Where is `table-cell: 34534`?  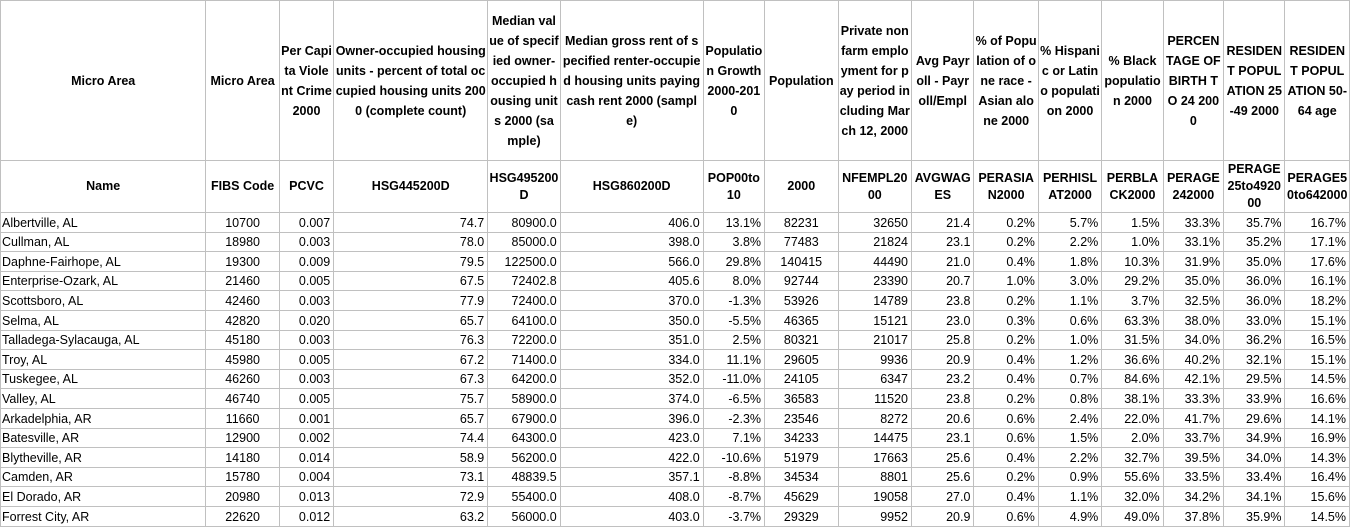 table-cell: 34534 is located at coordinates (801, 477).